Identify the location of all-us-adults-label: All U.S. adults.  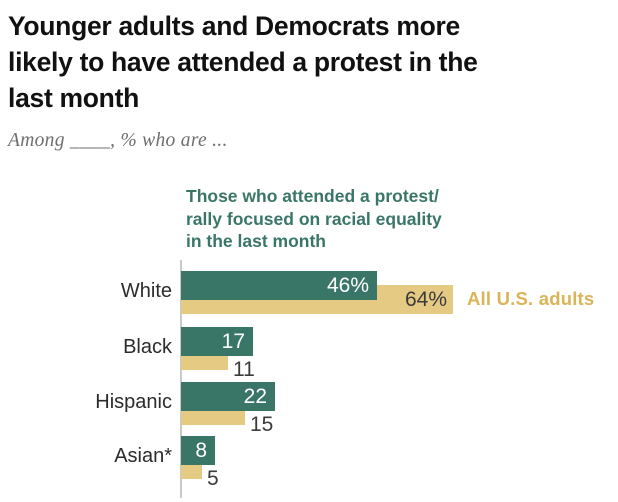
(531, 298).